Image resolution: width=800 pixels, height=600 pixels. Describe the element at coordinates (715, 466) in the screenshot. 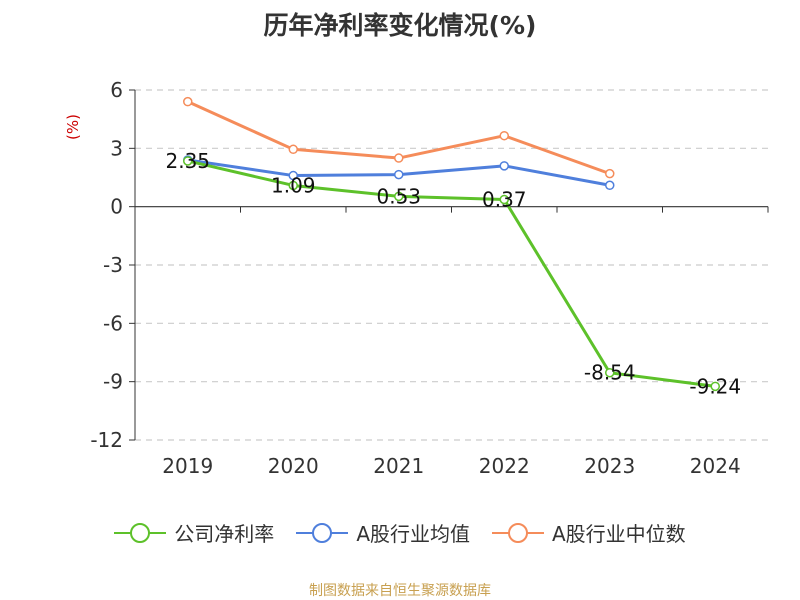

I see `x-tick-label: 2024` at that location.